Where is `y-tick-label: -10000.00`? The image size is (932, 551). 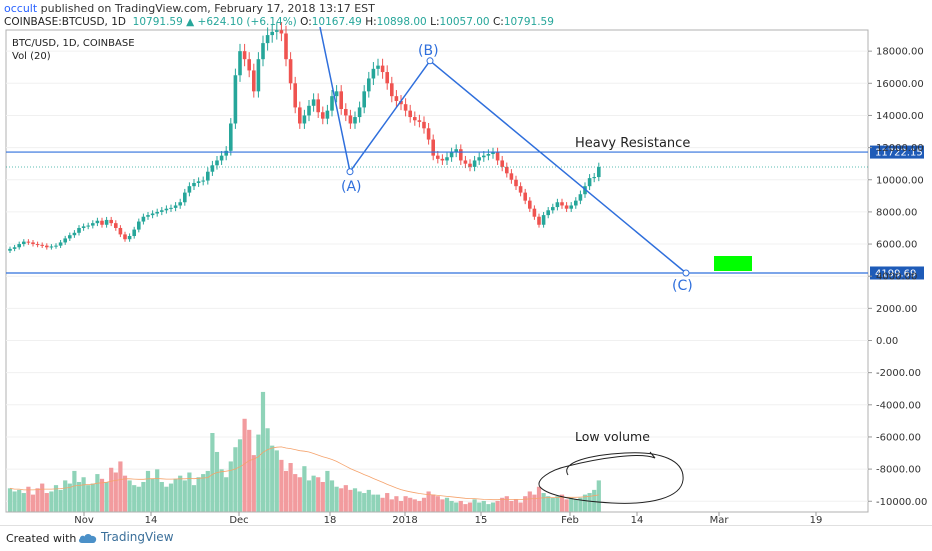
y-tick-label: -10000.00 is located at coordinates (901, 502).